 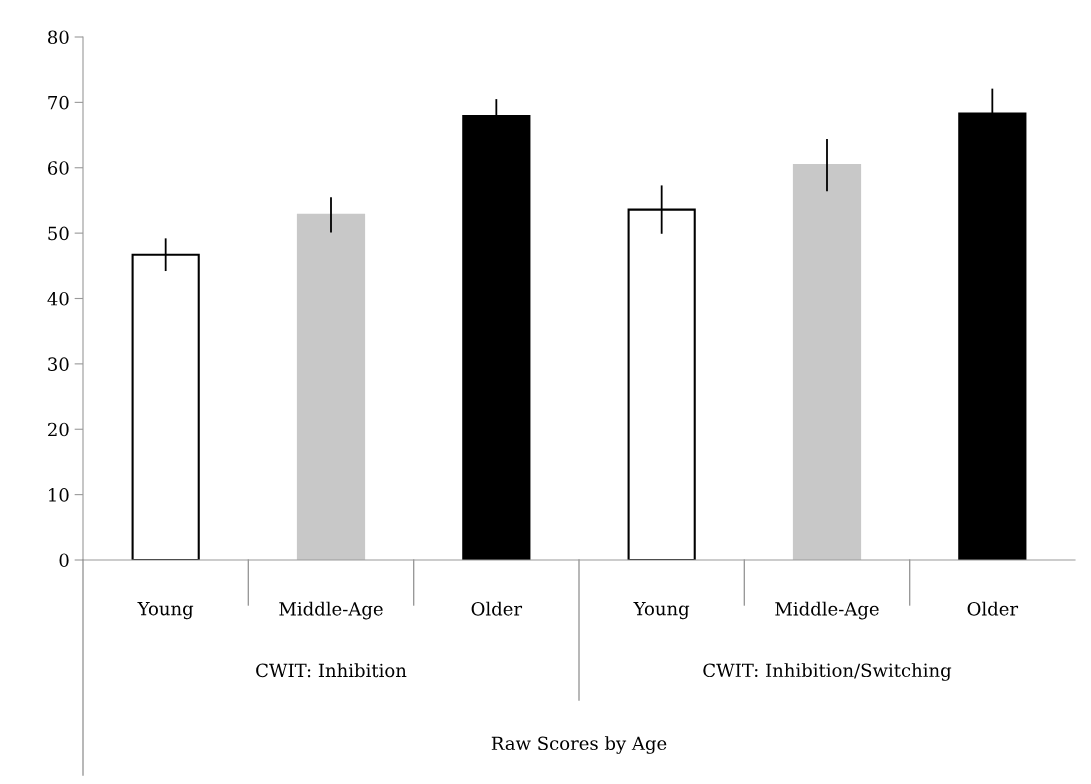 I want to click on y-tick-label: 30, so click(x=58, y=364).